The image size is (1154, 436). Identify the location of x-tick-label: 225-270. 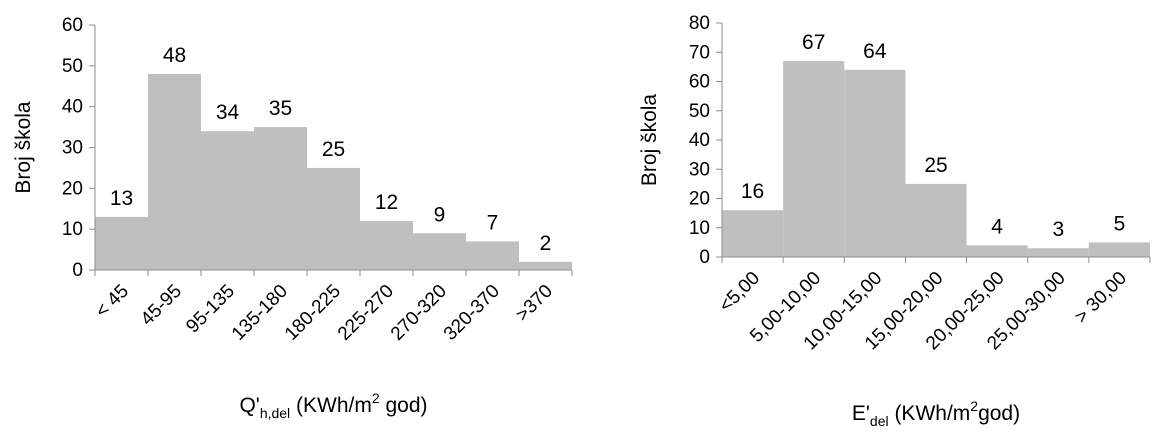
(366, 313).